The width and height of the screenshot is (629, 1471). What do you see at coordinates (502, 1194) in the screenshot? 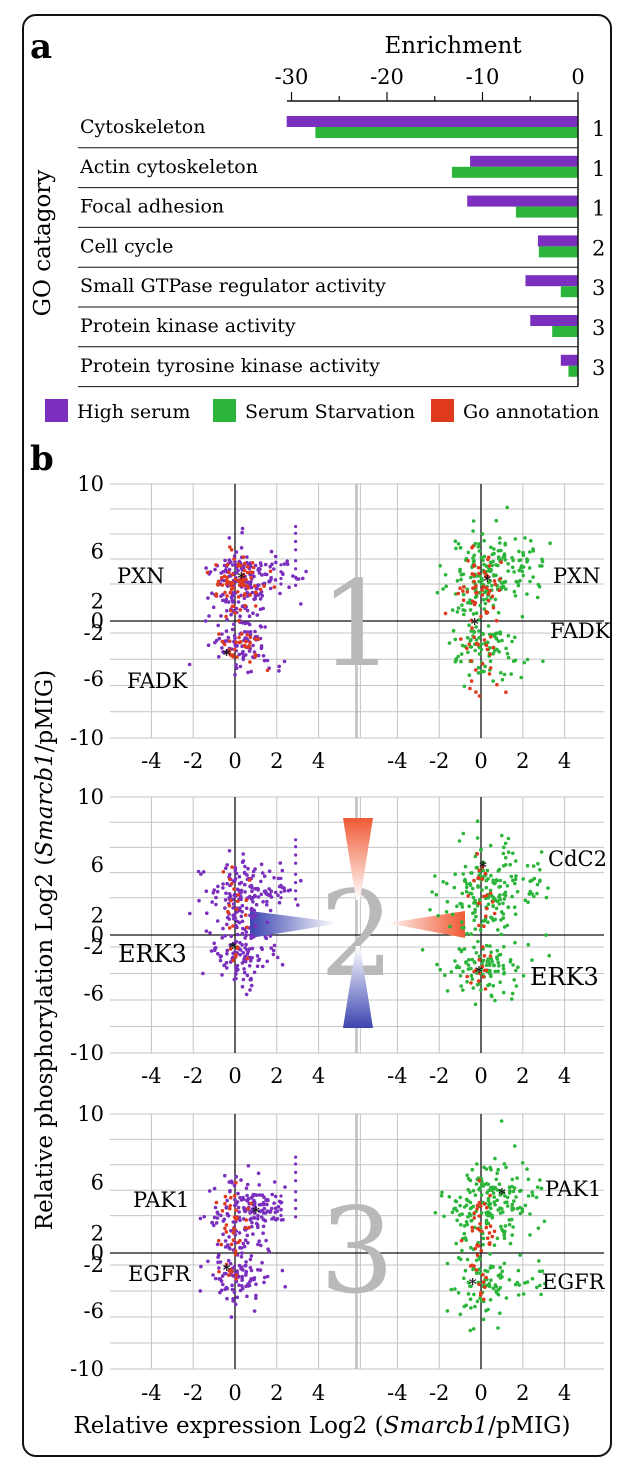
I see `highlight-asterisk: *` at bounding box center [502, 1194].